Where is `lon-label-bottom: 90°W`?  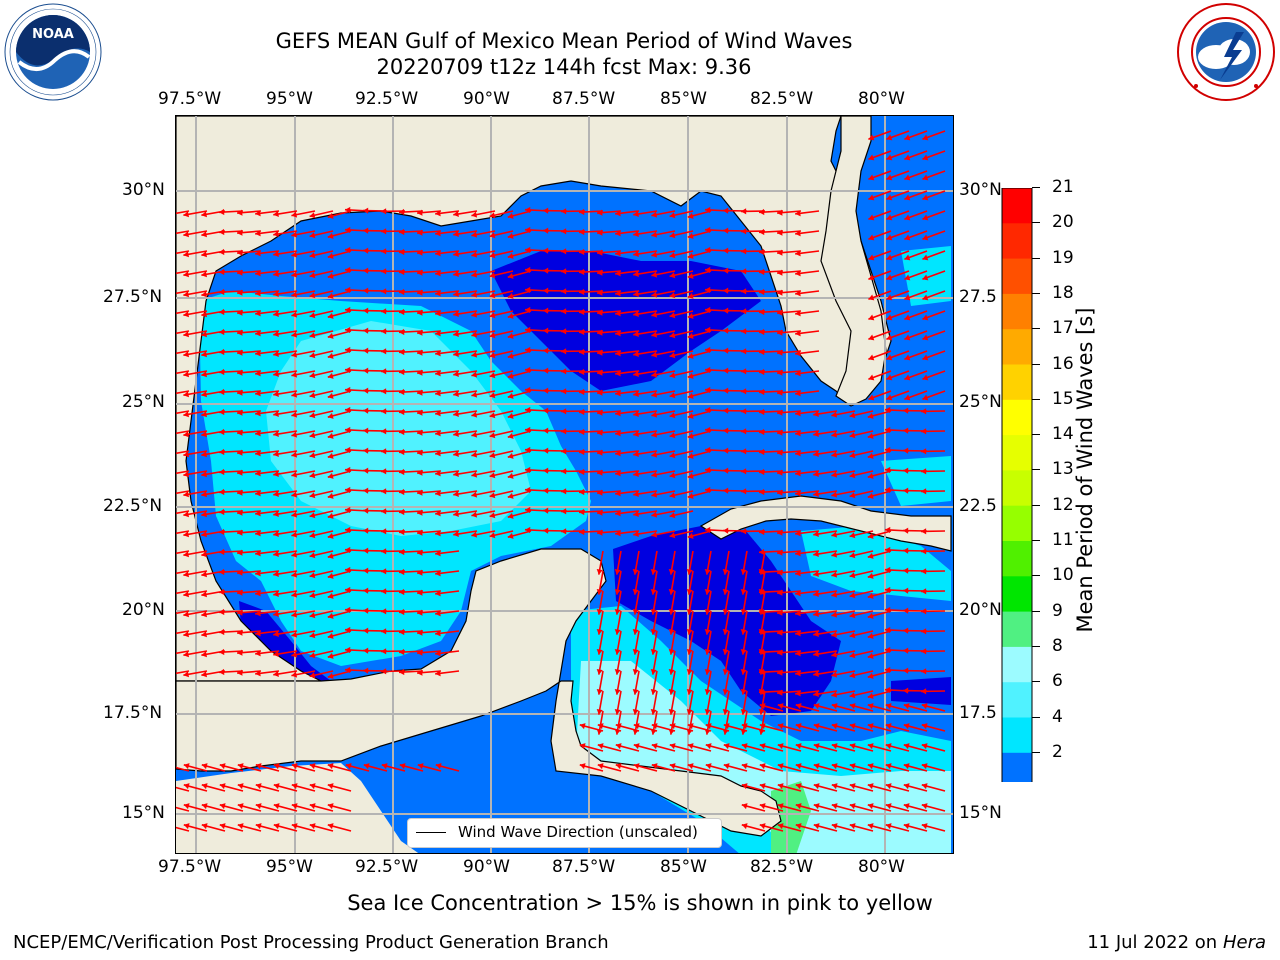 lon-label-bottom: 90°W is located at coordinates (486, 867).